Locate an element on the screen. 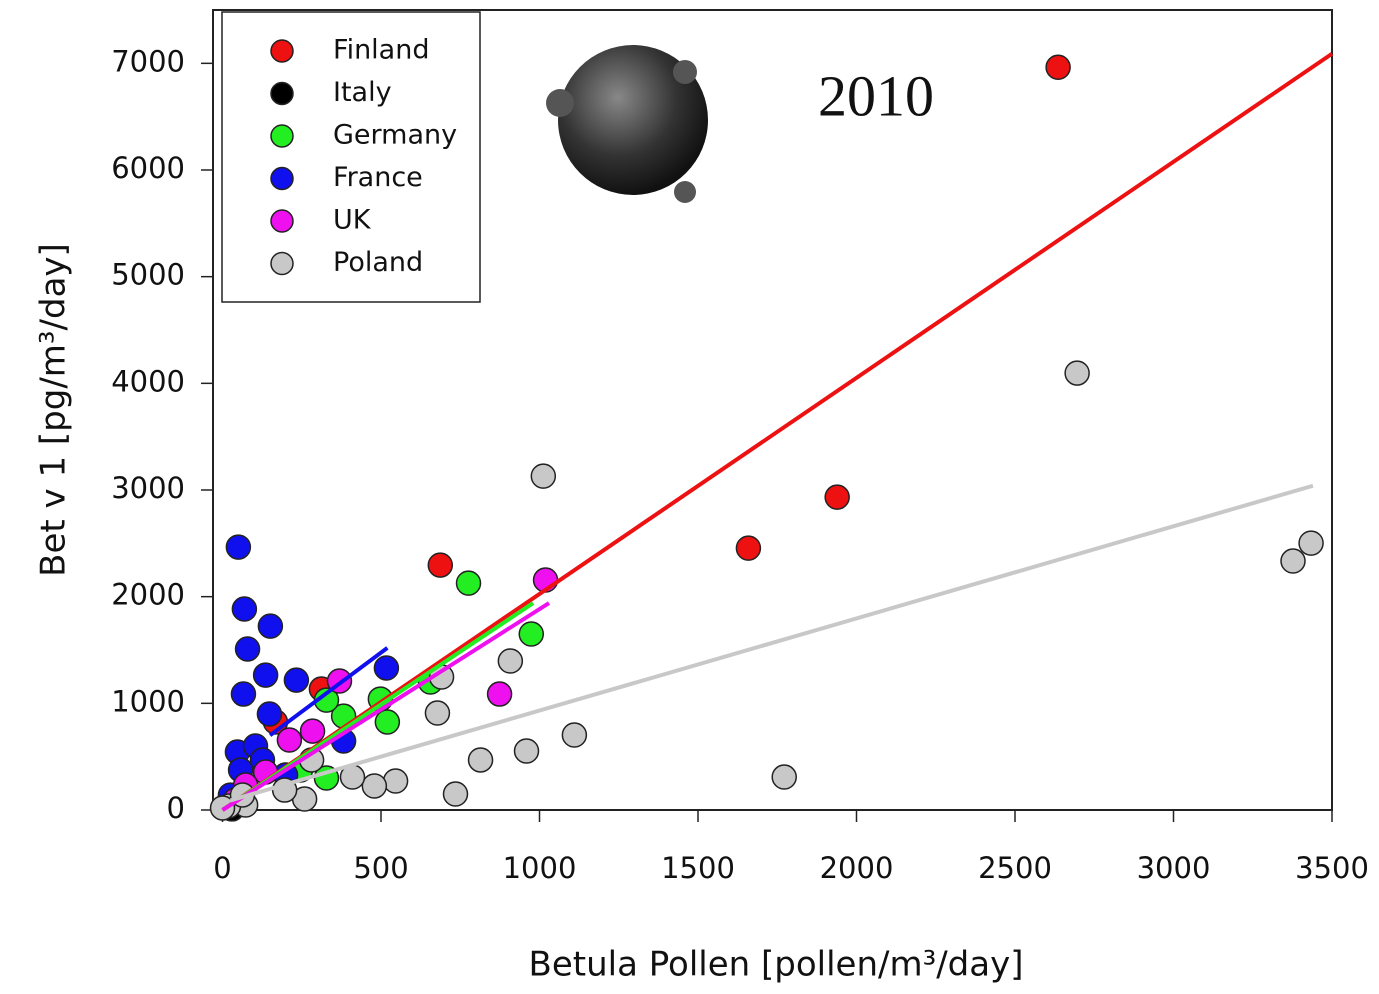  x-tick-label: 1000 is located at coordinates (540, 868).